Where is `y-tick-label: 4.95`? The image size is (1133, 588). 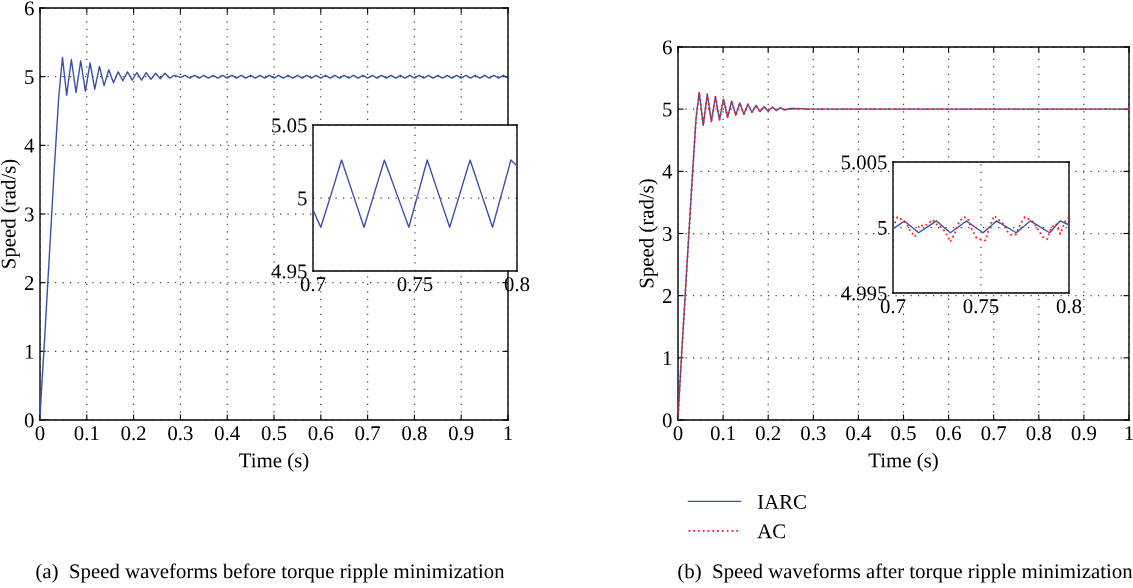
y-tick-label: 4.95 is located at coordinates (289, 271).